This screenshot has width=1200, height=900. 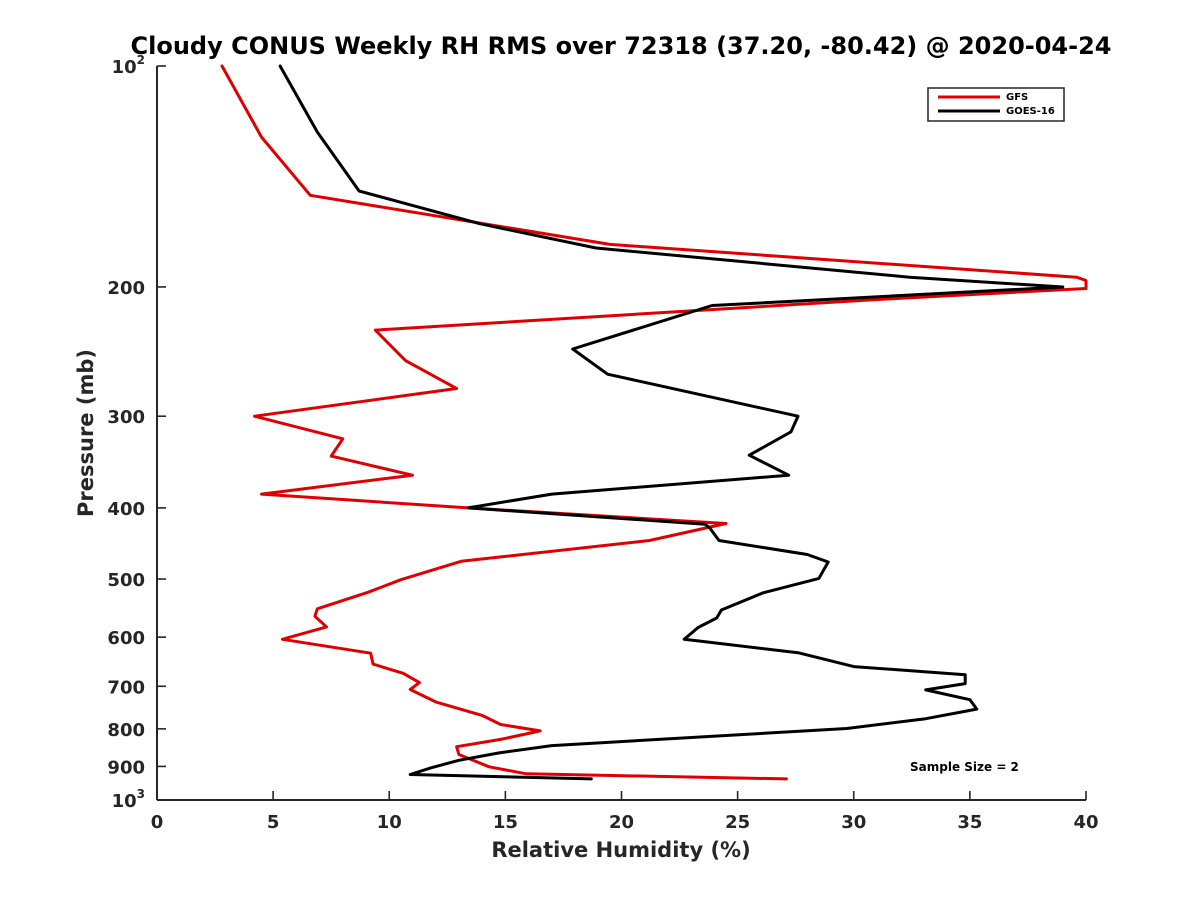 I want to click on x-tick-label: 35, so click(x=969, y=822).